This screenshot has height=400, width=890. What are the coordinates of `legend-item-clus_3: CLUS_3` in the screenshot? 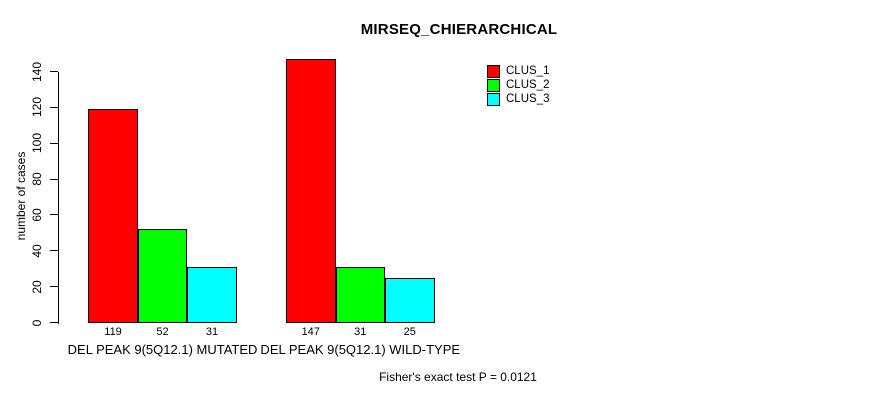 It's located at (518, 99).